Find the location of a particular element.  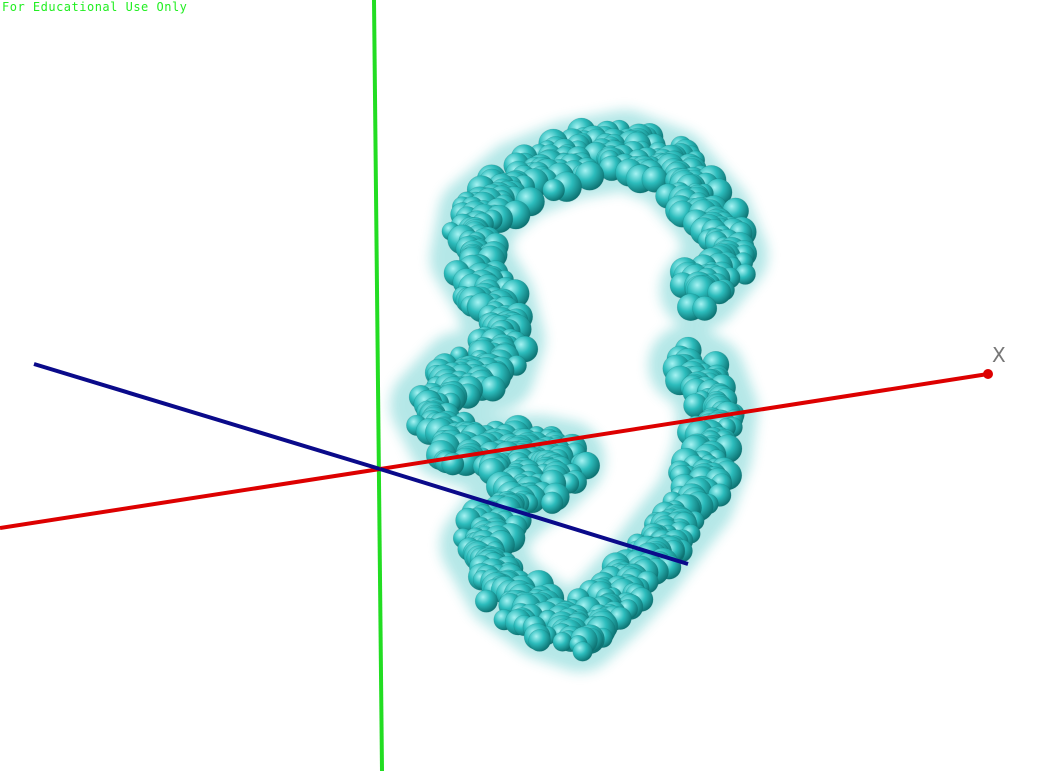

z-axis-line is located at coordinates (534, 516).